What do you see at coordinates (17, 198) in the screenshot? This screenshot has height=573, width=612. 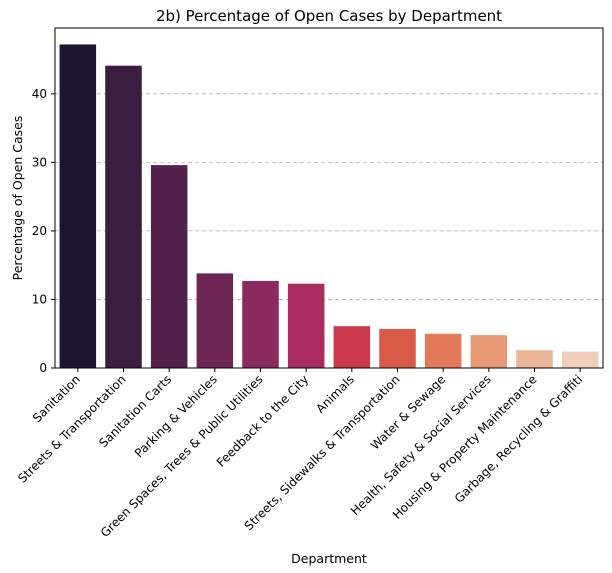 I see `y-axis-label: Percentage of Open Cases` at bounding box center [17, 198].